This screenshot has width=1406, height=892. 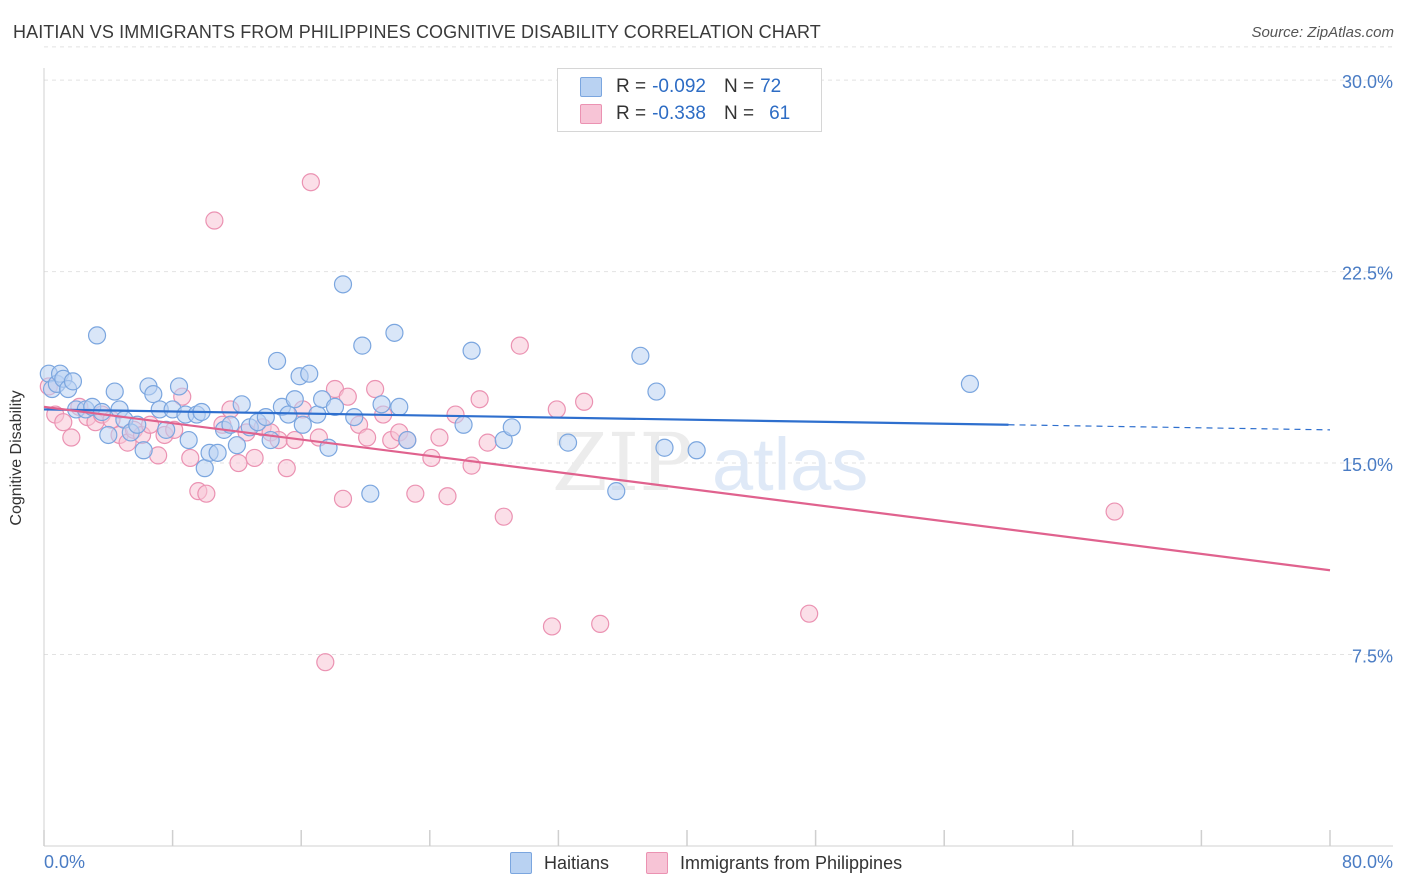 I want to click on series-legend: Haitians Immigrants from Philippines, so click(x=703, y=864).